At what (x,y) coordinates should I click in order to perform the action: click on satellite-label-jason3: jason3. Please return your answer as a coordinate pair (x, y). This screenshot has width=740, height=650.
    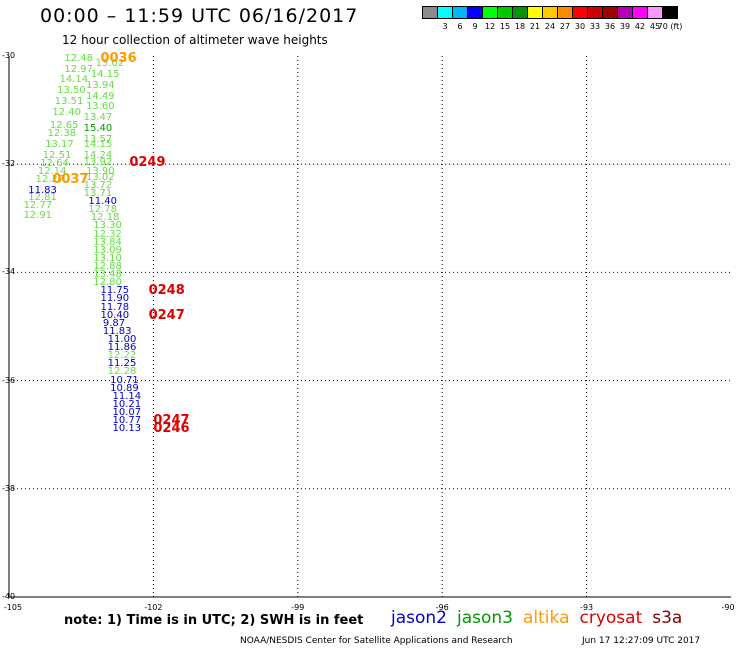
    Looking at the image, I should click on (485, 618).